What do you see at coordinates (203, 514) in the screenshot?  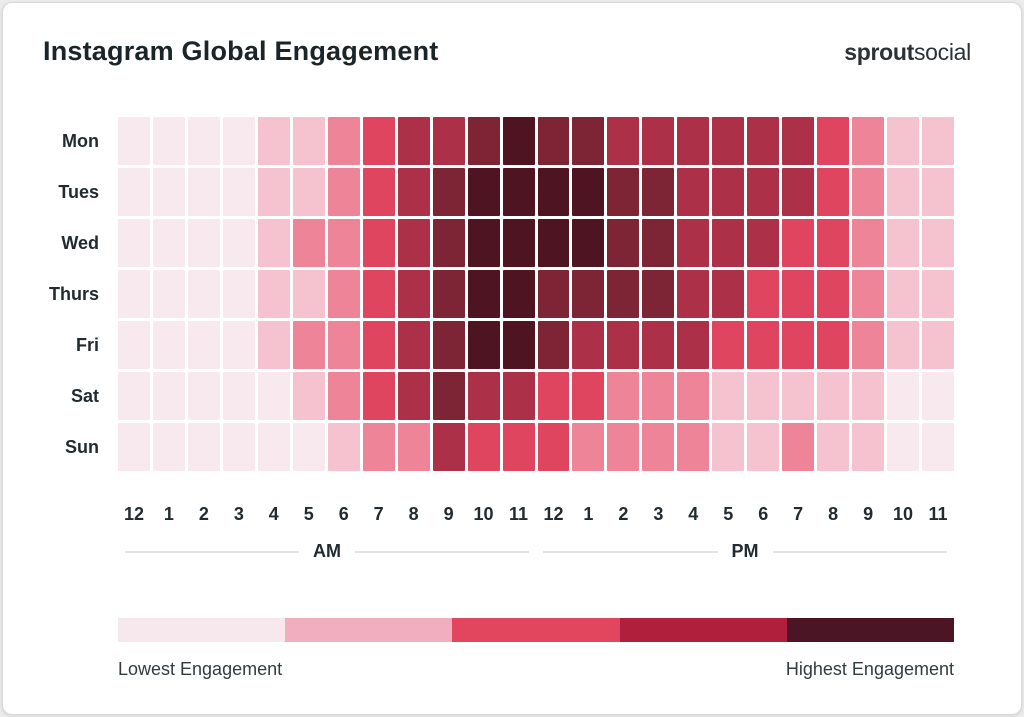 I see `hour-label: 2` at bounding box center [203, 514].